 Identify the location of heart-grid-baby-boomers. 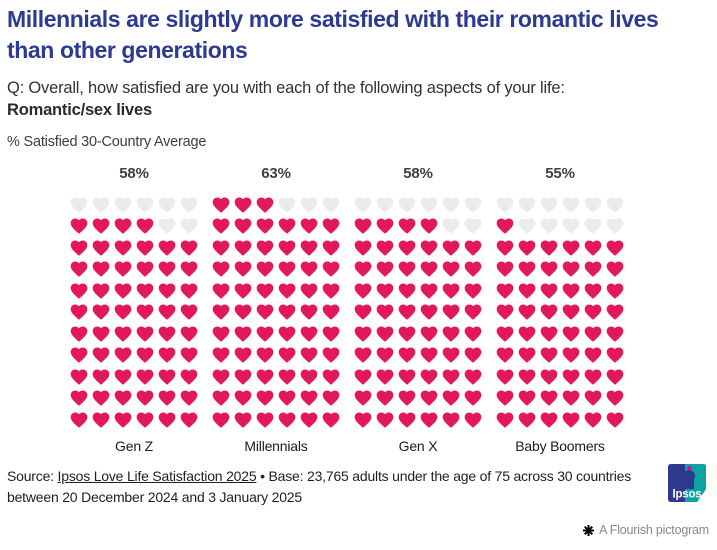
(560, 312).